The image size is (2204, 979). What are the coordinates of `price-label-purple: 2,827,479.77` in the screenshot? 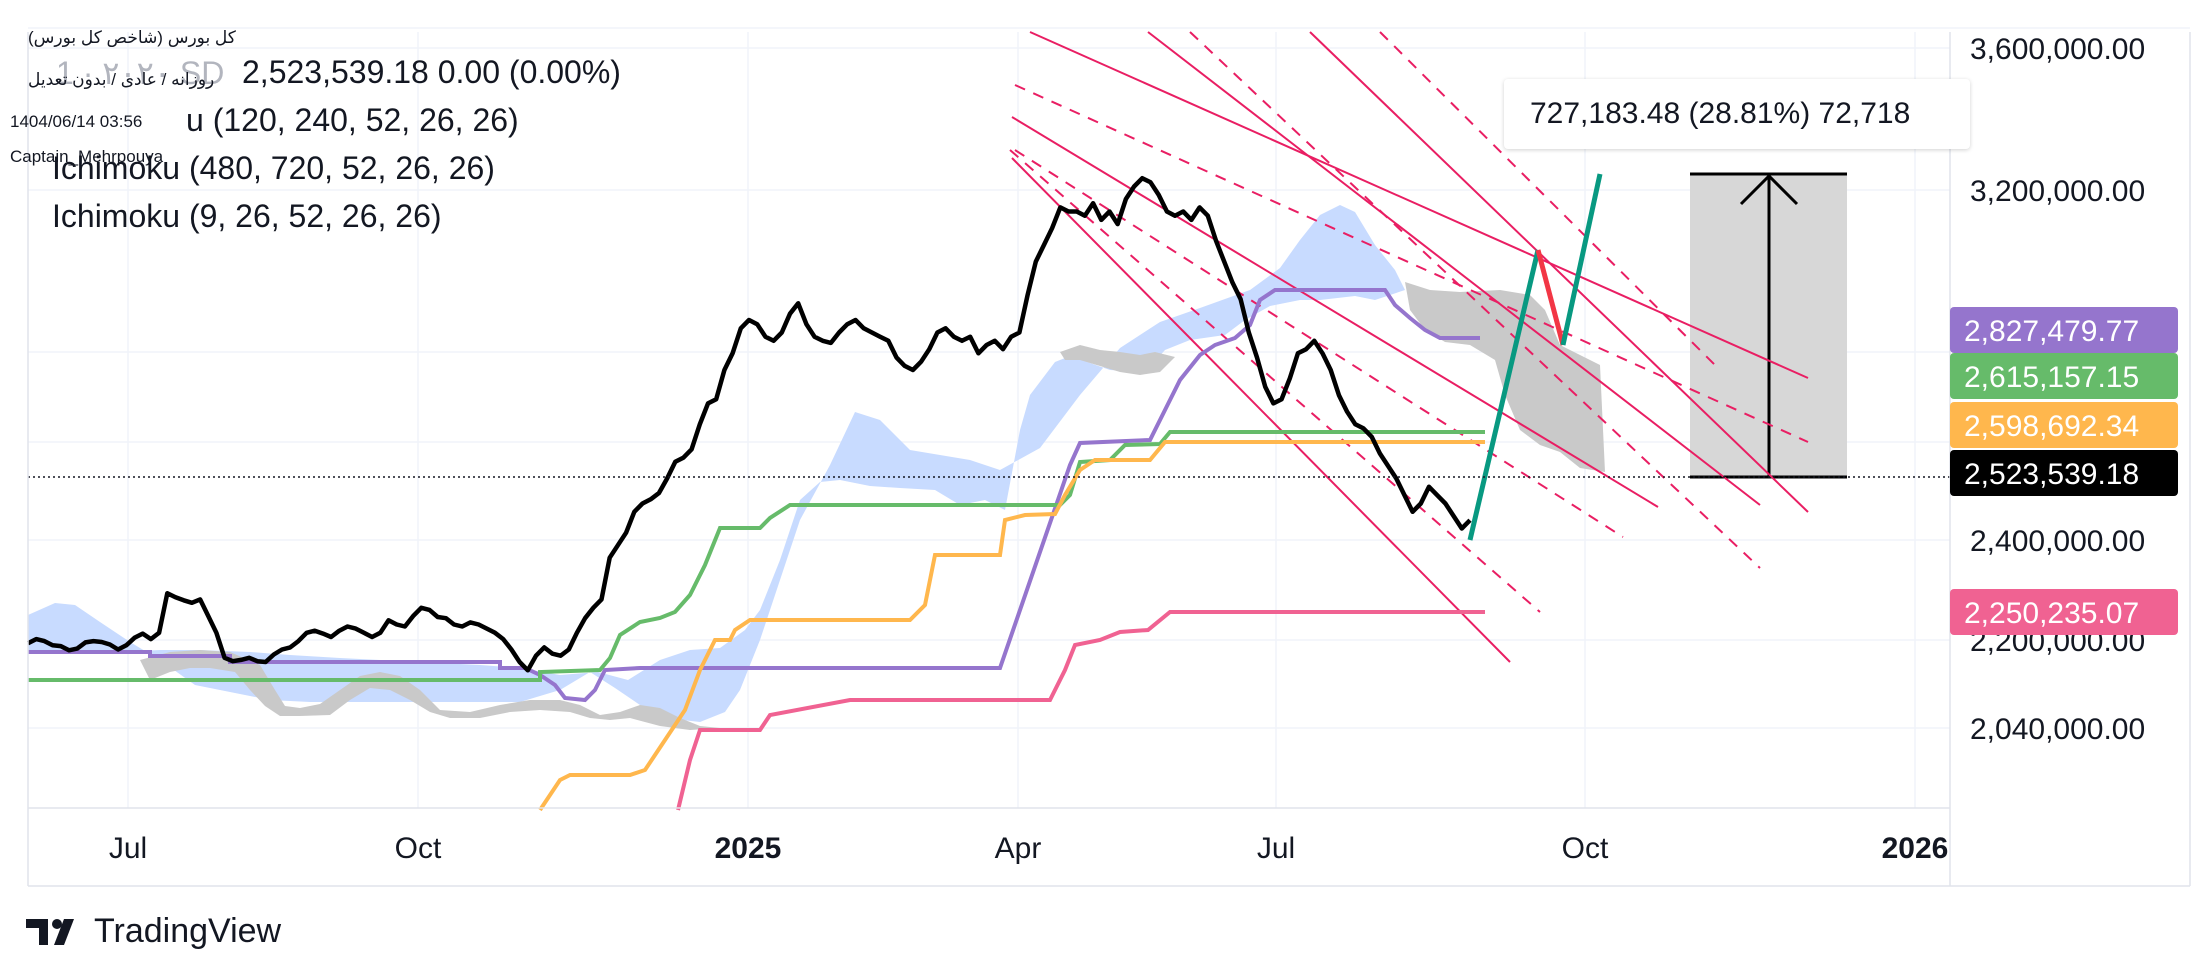 It's located at (2064, 330).